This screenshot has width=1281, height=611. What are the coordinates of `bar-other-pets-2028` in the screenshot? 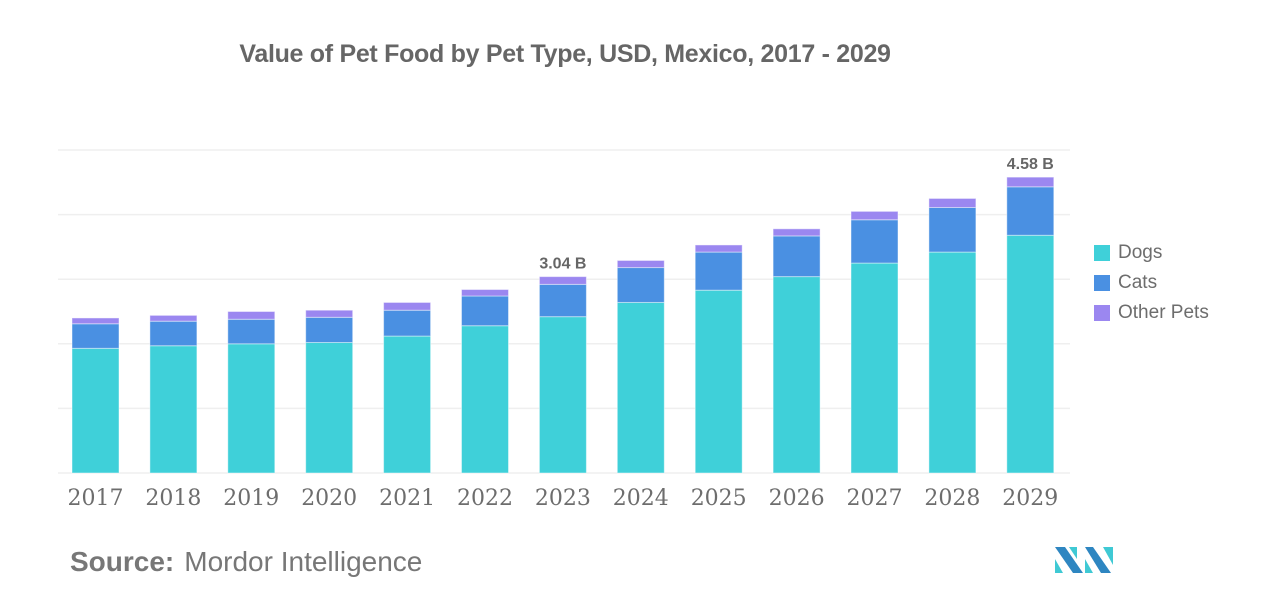 It's located at (952, 202).